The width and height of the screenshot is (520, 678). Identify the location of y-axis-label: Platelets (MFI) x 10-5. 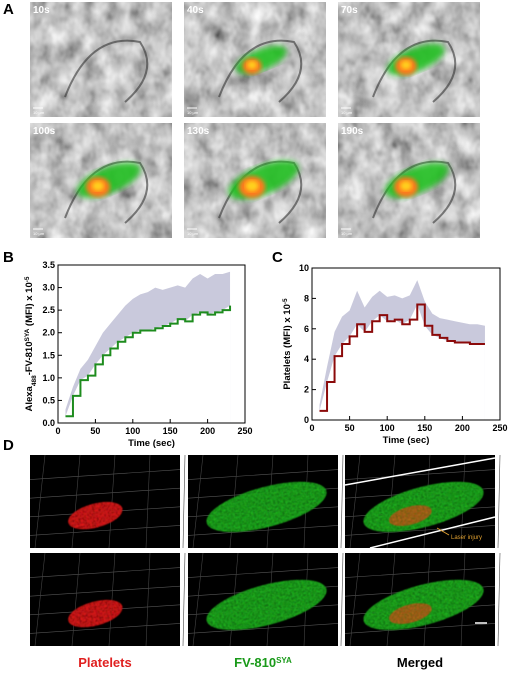
(288, 344).